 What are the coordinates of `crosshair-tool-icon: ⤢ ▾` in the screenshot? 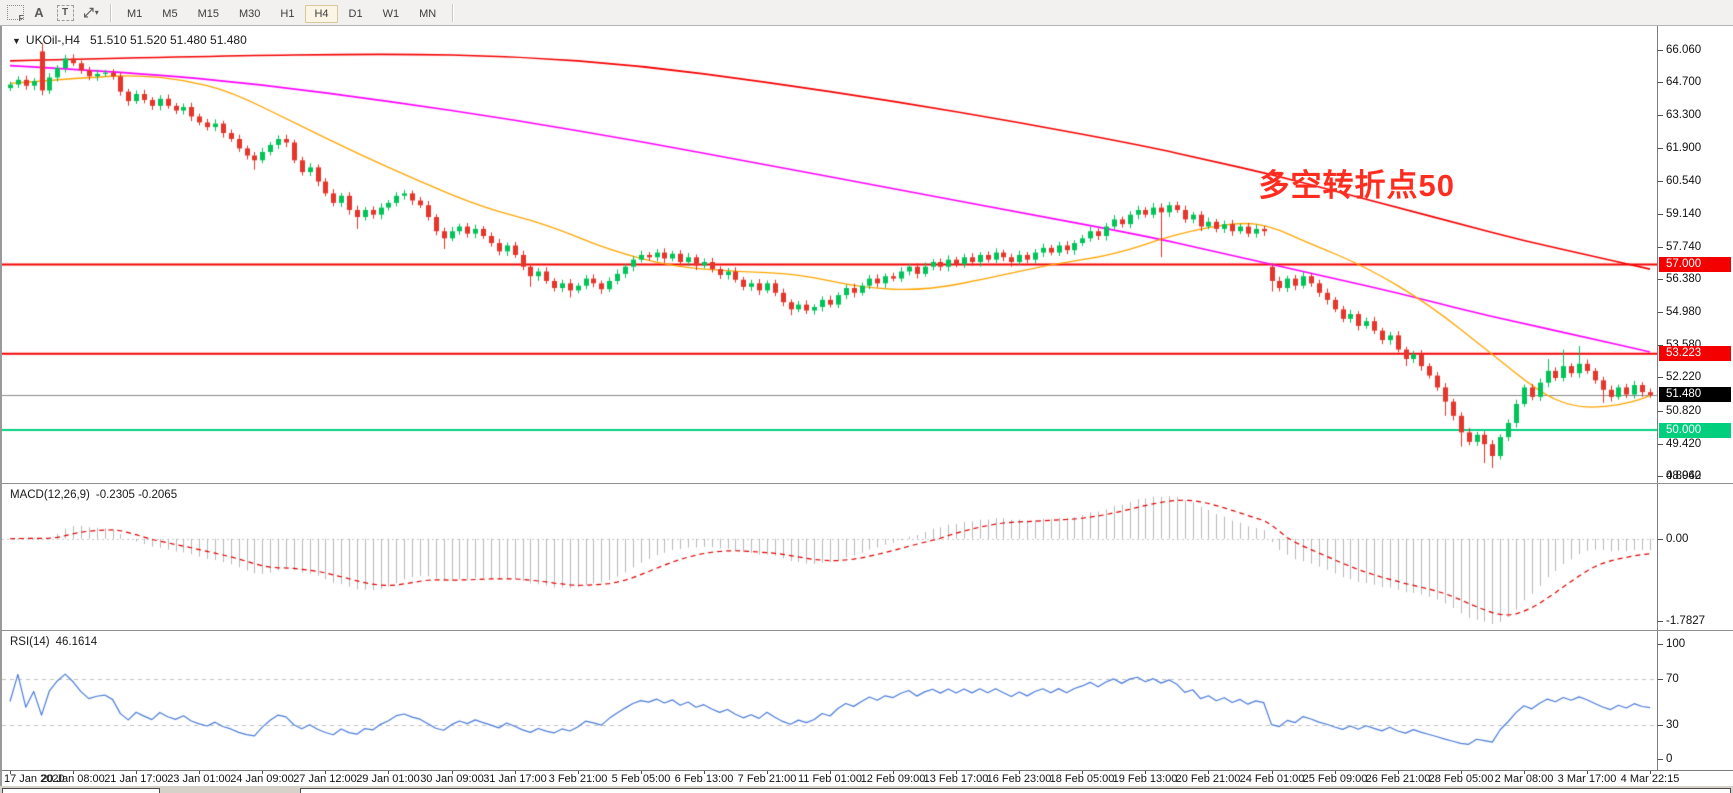 It's located at (91, 12).